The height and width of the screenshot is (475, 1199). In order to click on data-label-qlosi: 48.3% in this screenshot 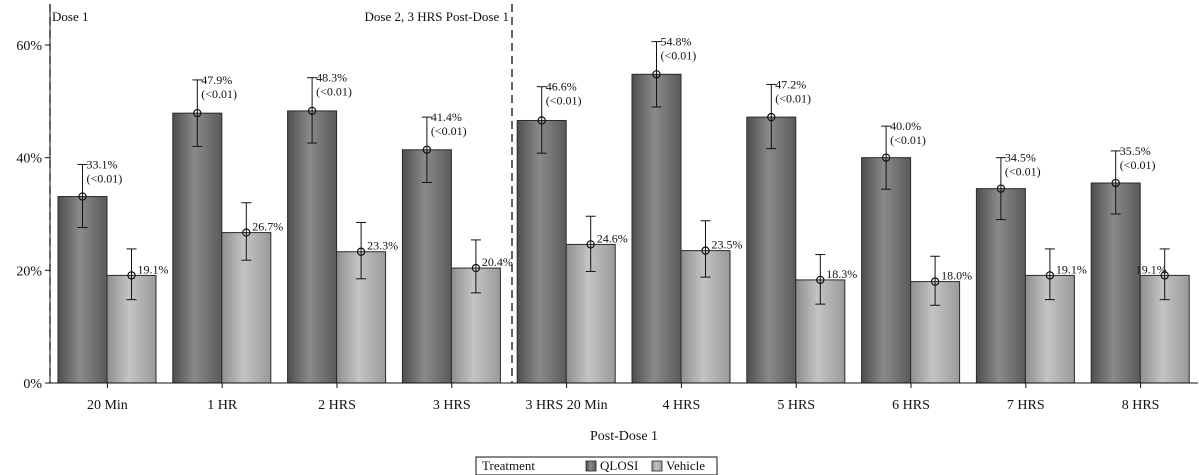, I will do `click(331, 78)`.